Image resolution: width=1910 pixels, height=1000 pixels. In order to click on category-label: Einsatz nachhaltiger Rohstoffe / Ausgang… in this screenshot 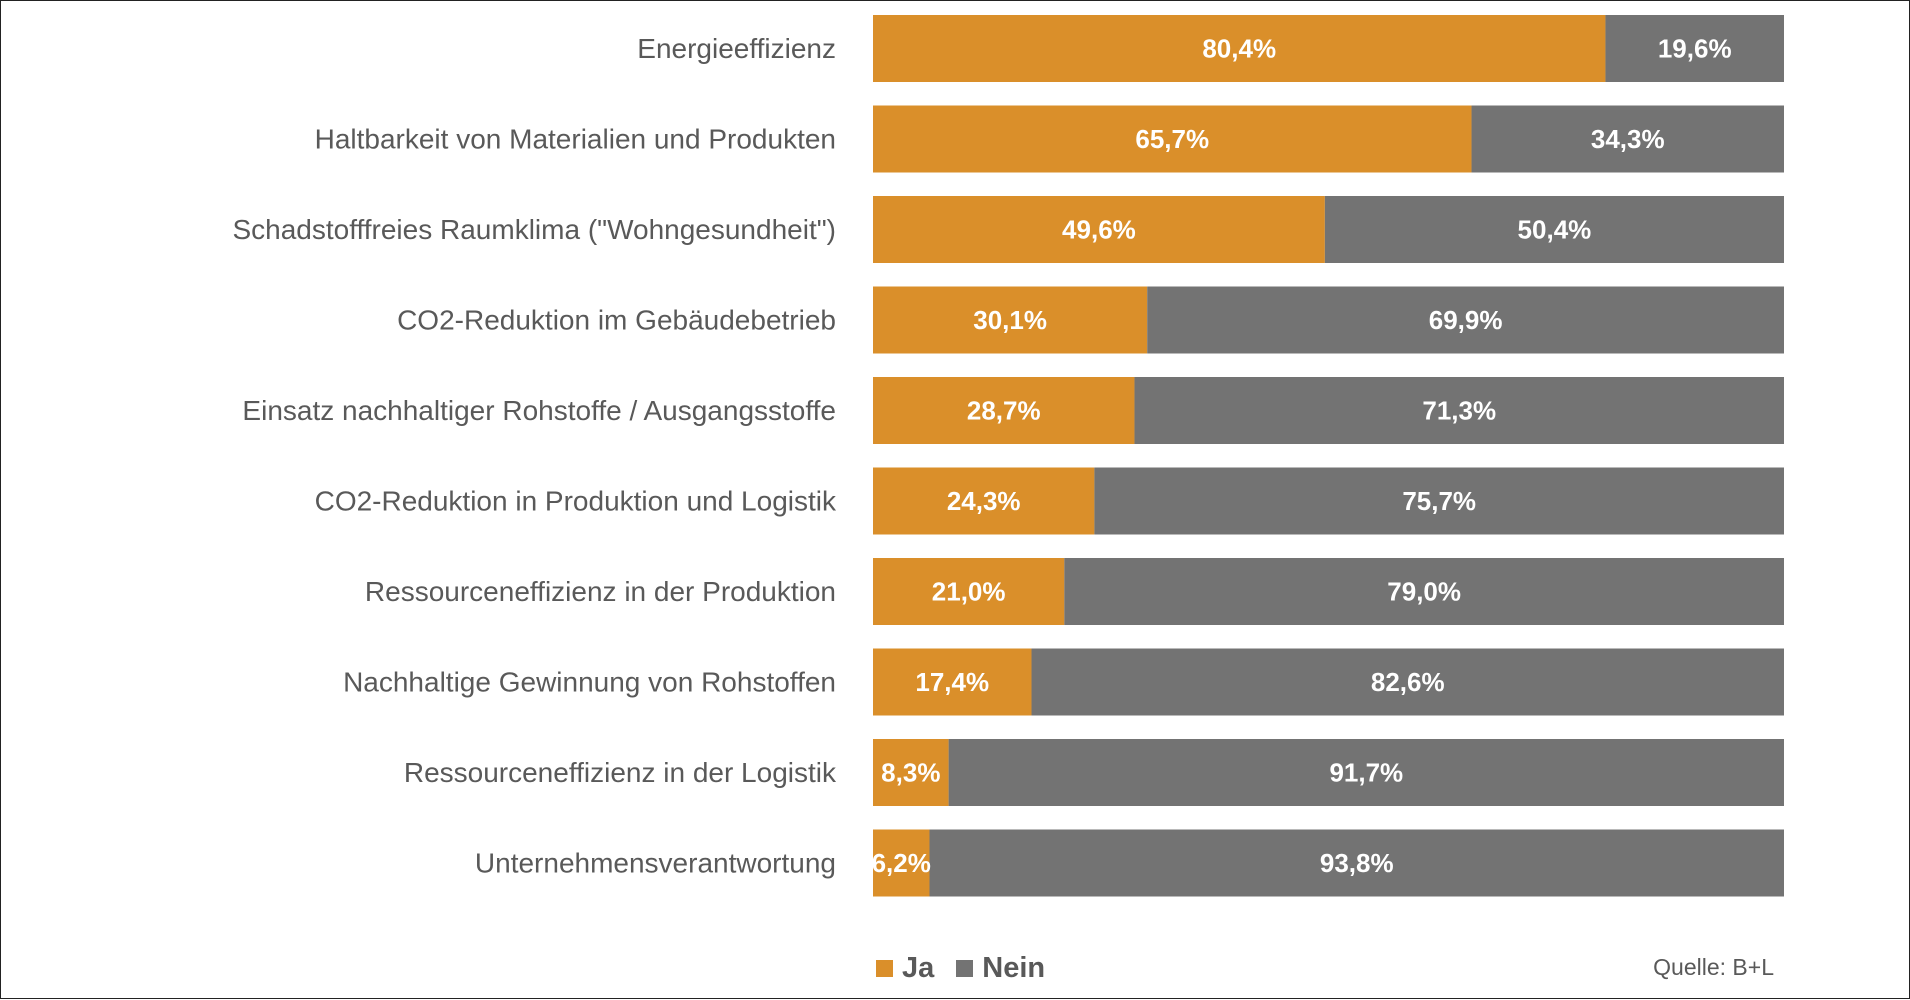, I will do `click(539, 410)`.